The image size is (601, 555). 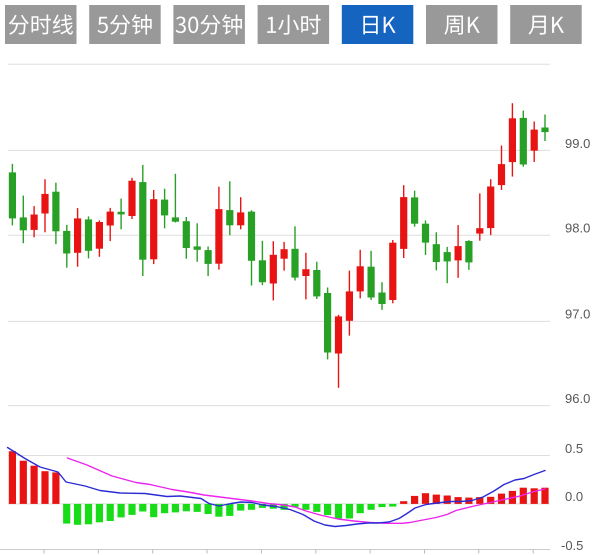 I want to click on svg-text: 98.0, so click(x=577, y=228).